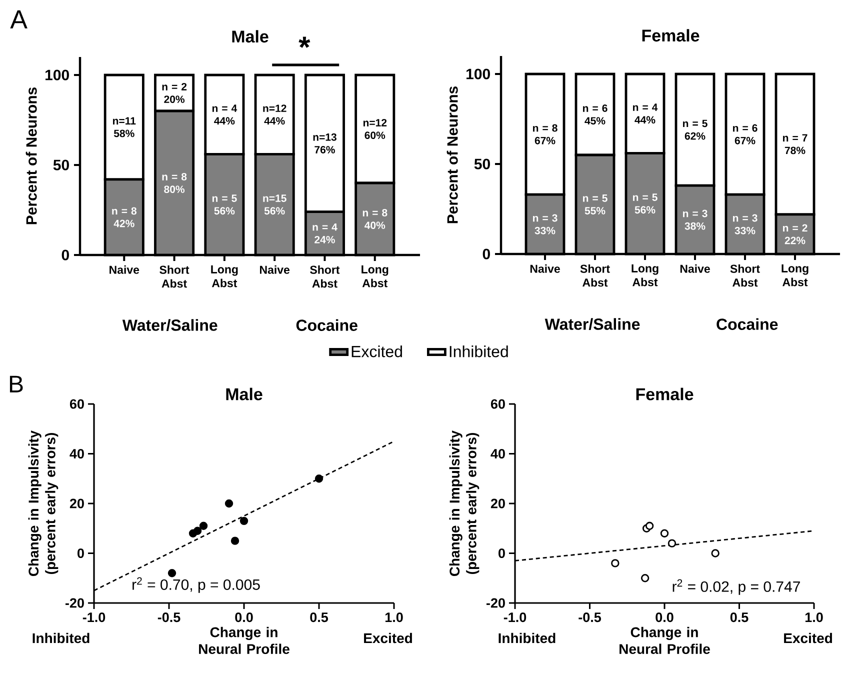  What do you see at coordinates (174, 183) in the screenshot?
I see `data-label: n = 8 80%` at bounding box center [174, 183].